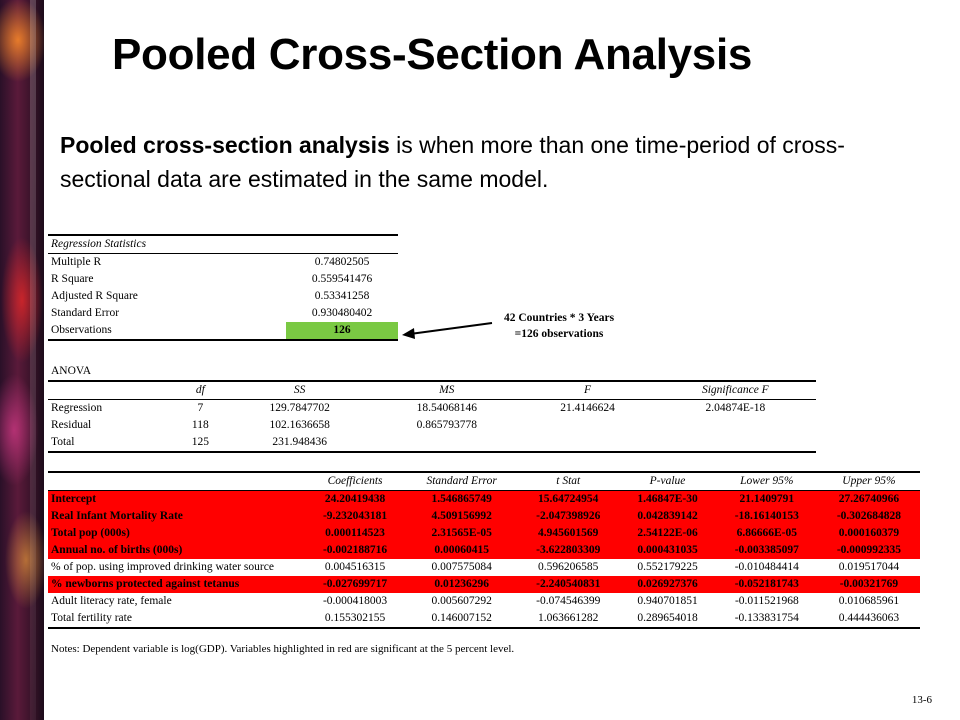 This screenshot has width=960, height=720. I want to click on table-cell: 102.1636658, so click(299, 425).